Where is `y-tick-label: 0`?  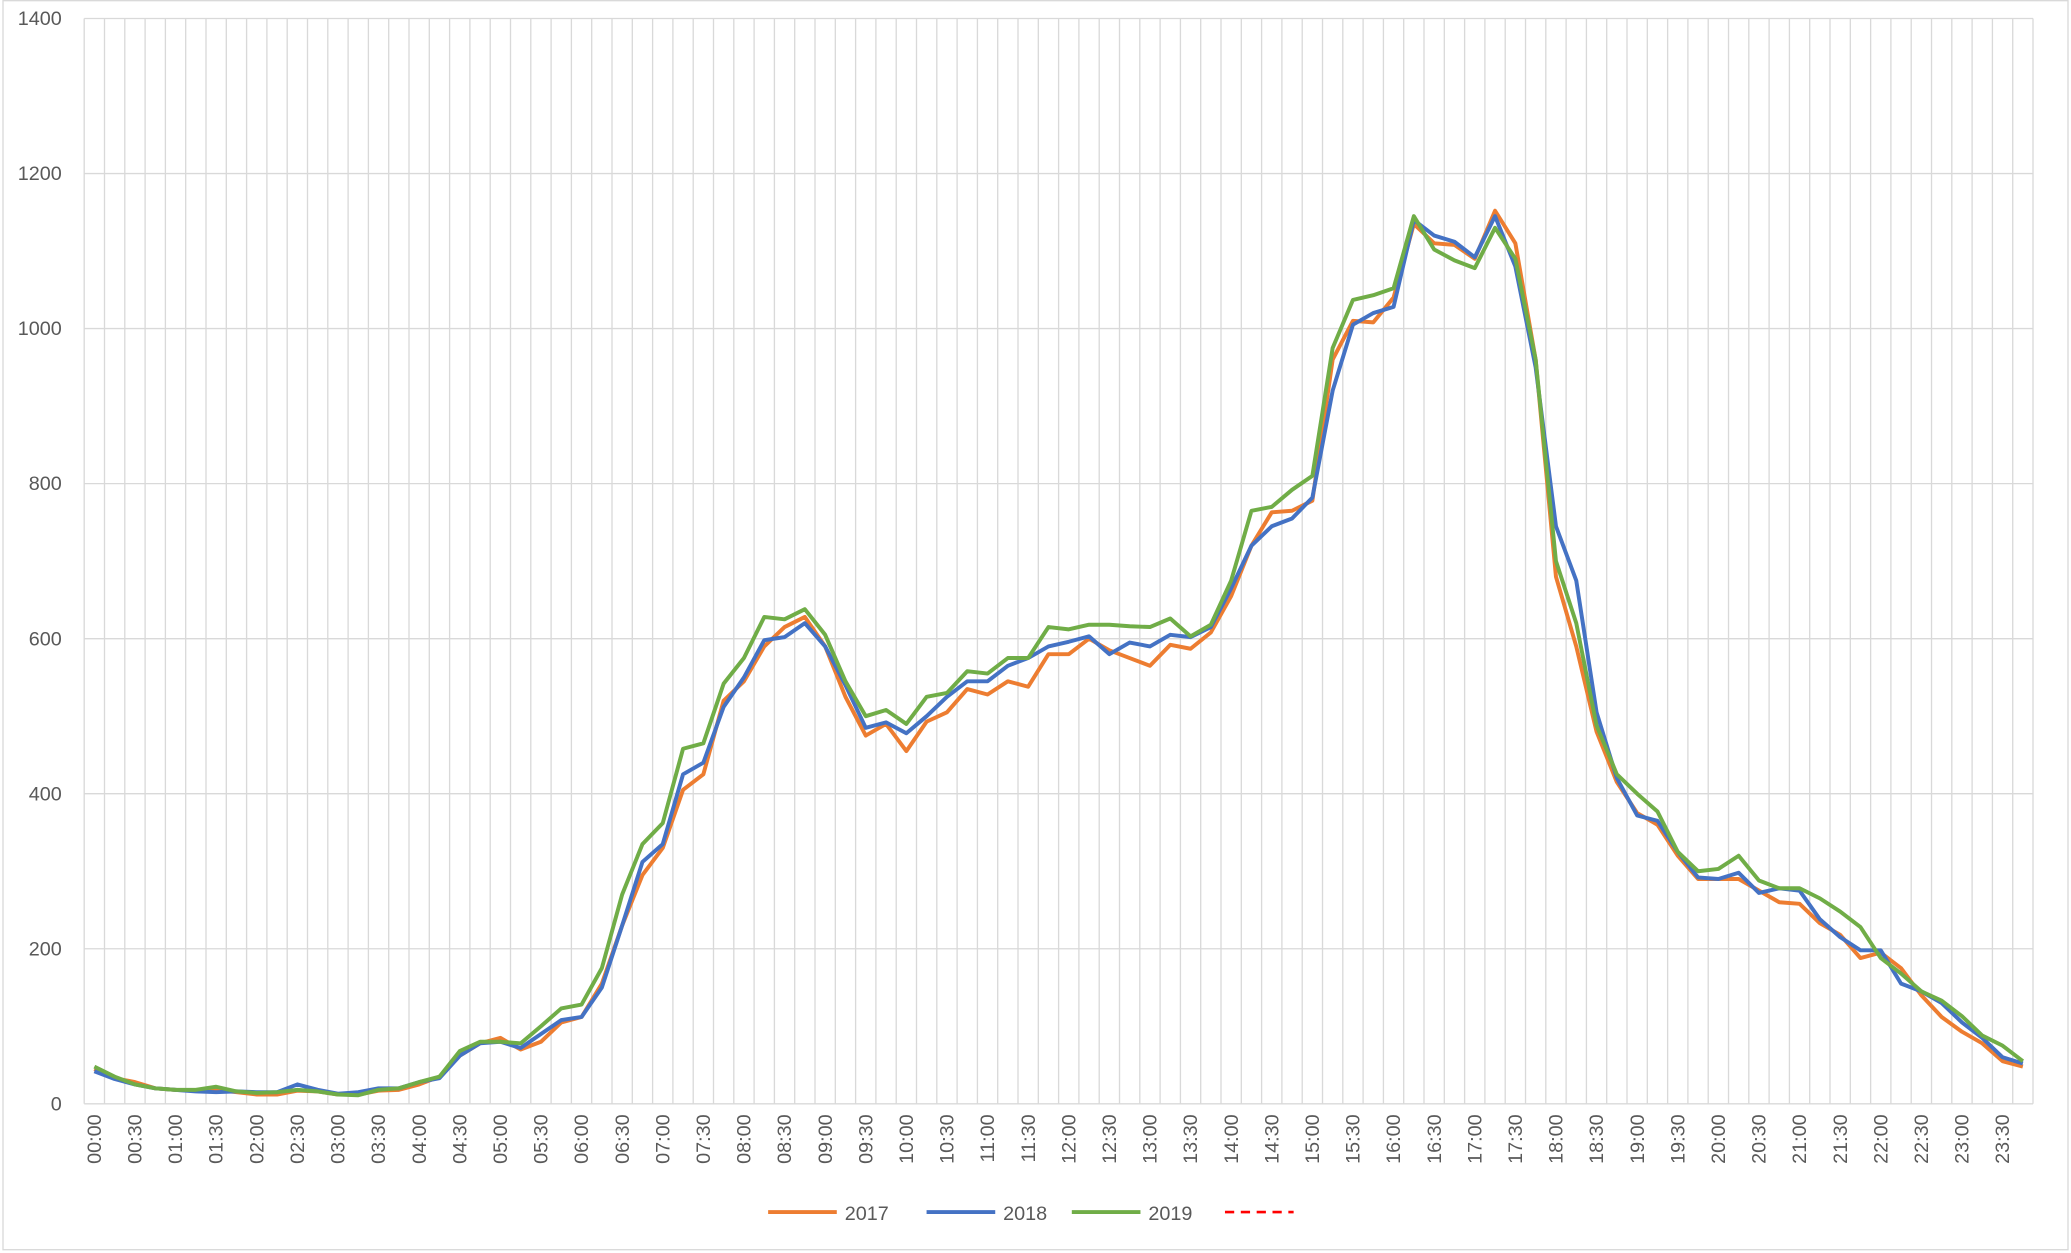
y-tick-label: 0 is located at coordinates (56, 1104).